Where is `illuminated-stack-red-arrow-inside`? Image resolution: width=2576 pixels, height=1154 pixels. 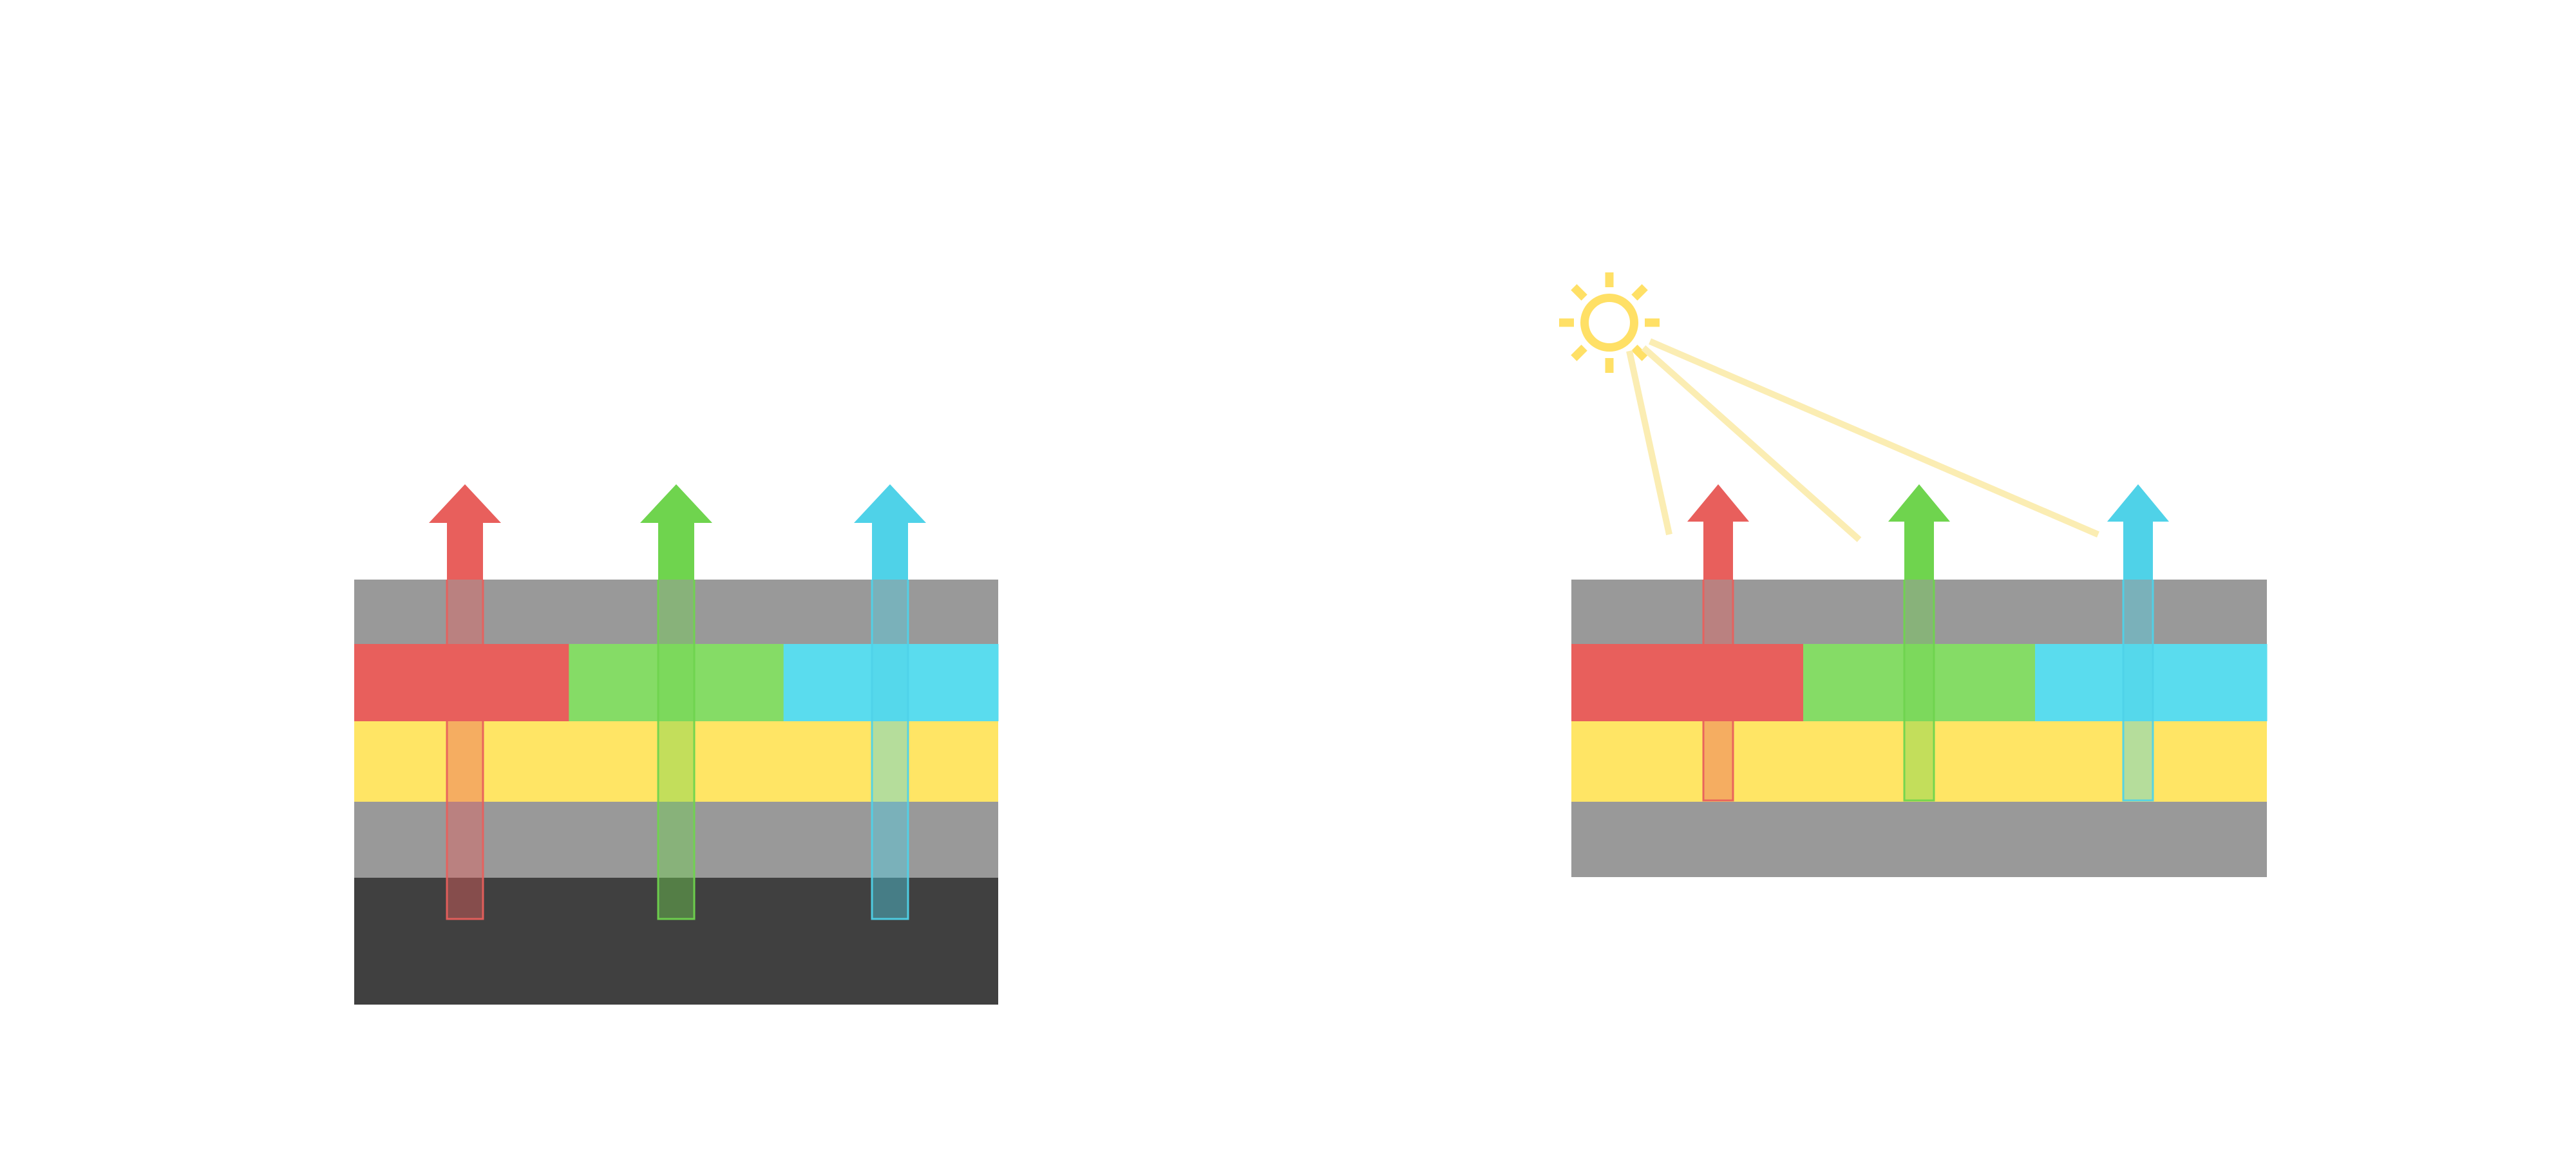 illuminated-stack-red-arrow-inside is located at coordinates (1718, 691).